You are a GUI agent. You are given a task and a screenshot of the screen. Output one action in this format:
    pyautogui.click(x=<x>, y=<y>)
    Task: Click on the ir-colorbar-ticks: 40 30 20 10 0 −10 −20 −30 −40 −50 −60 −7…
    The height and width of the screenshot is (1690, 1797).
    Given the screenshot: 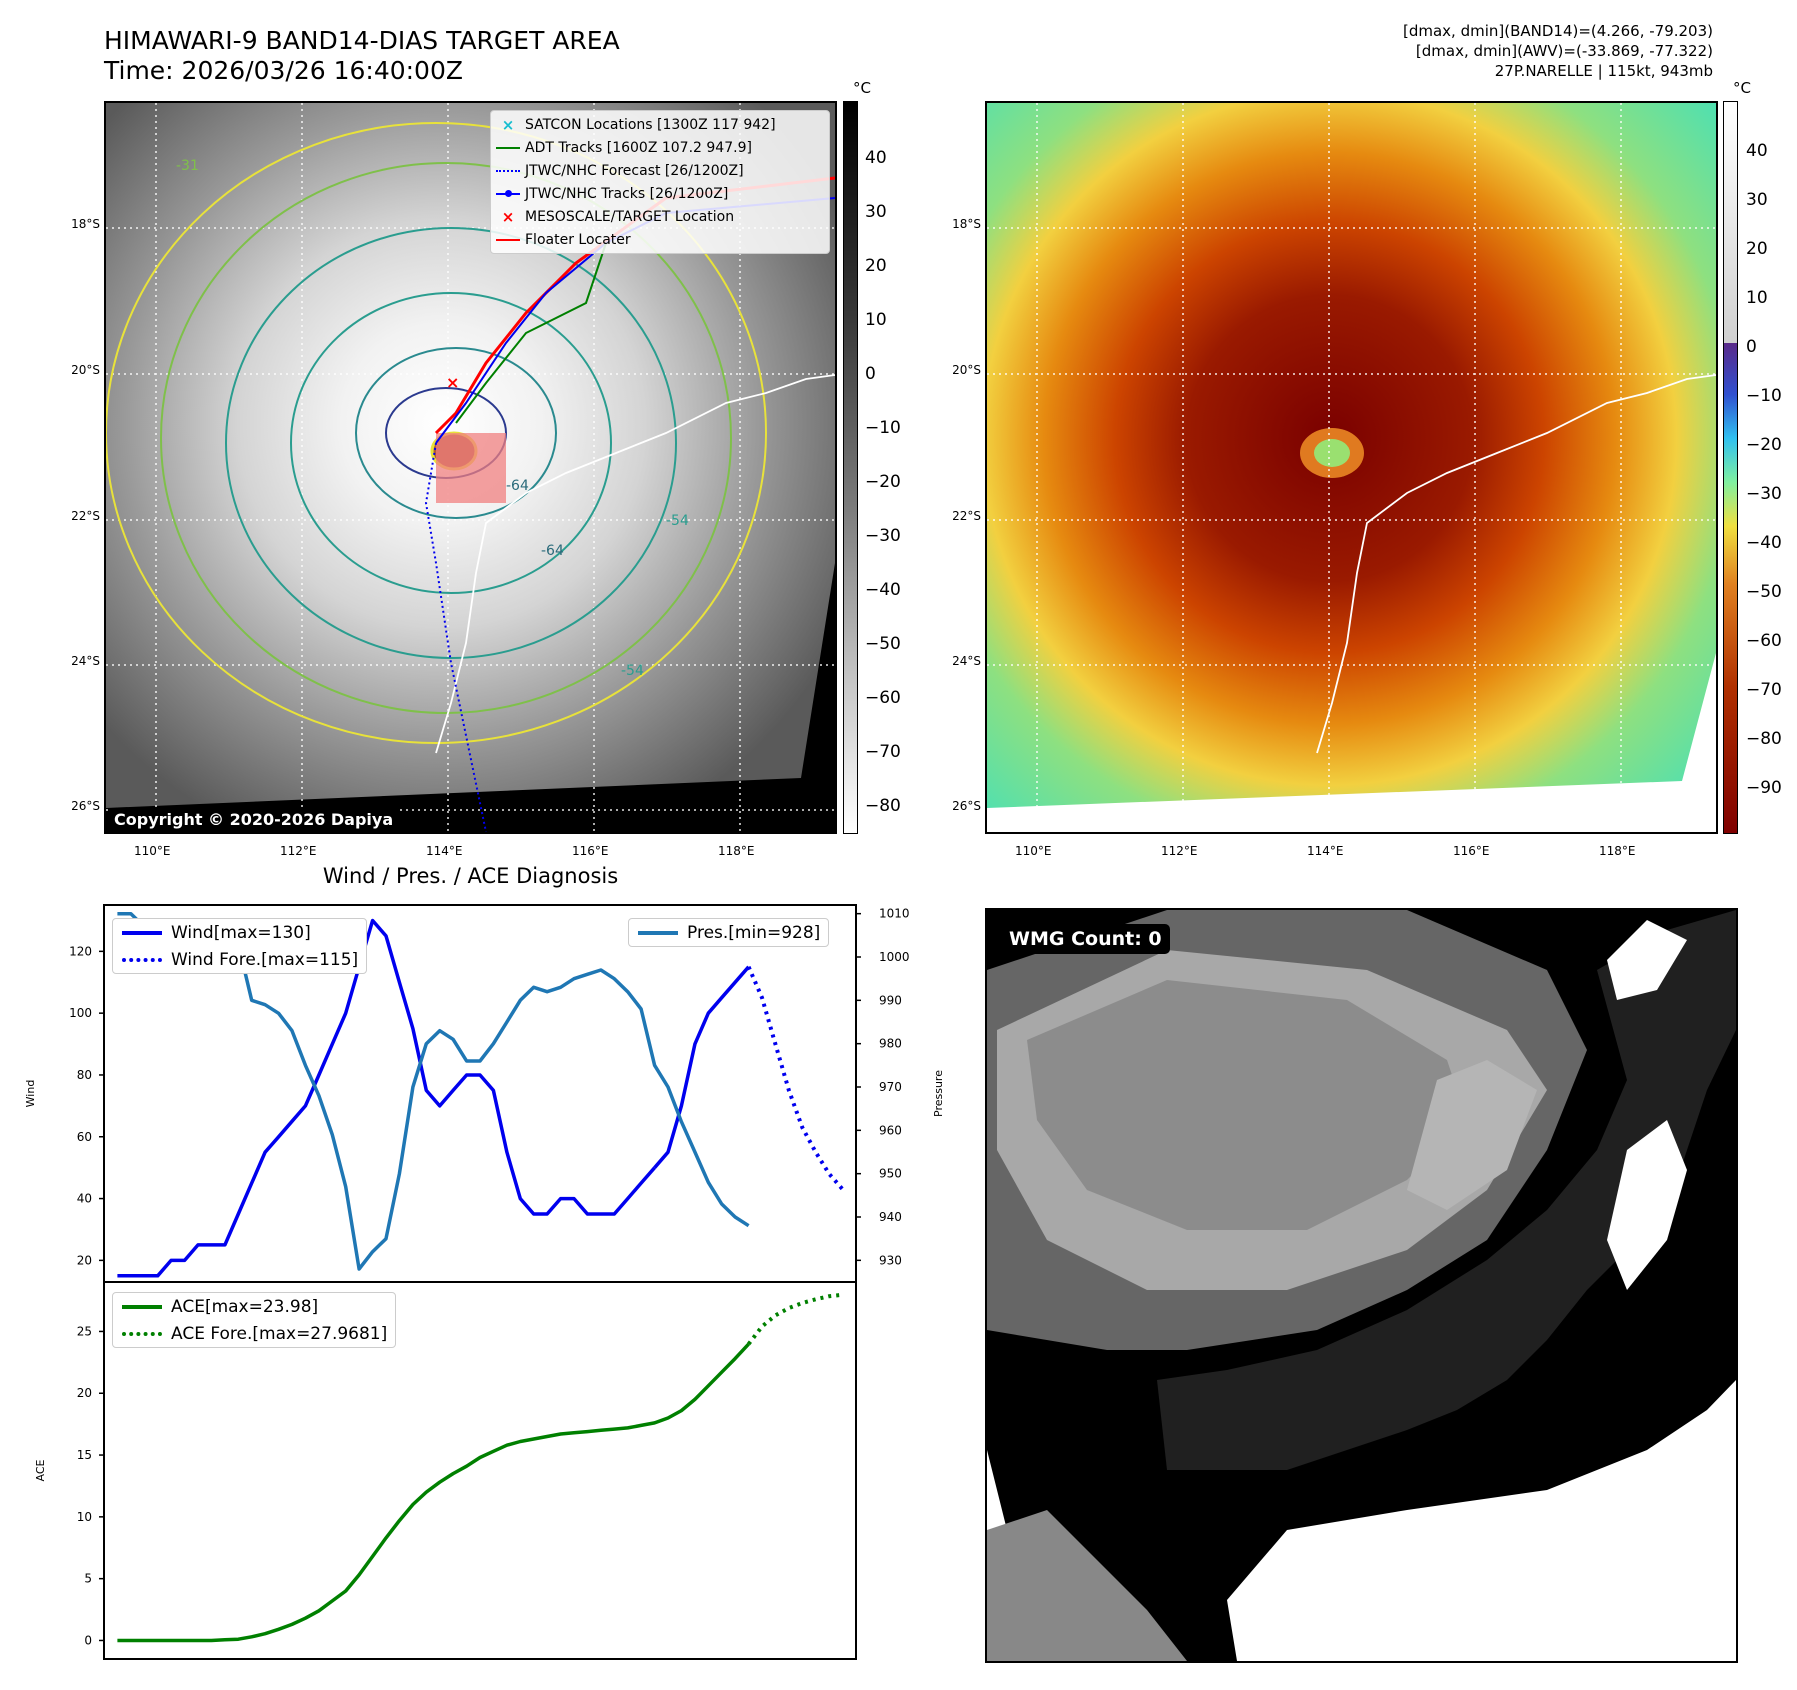 What is the action you would take?
    pyautogui.click(x=895, y=467)
    